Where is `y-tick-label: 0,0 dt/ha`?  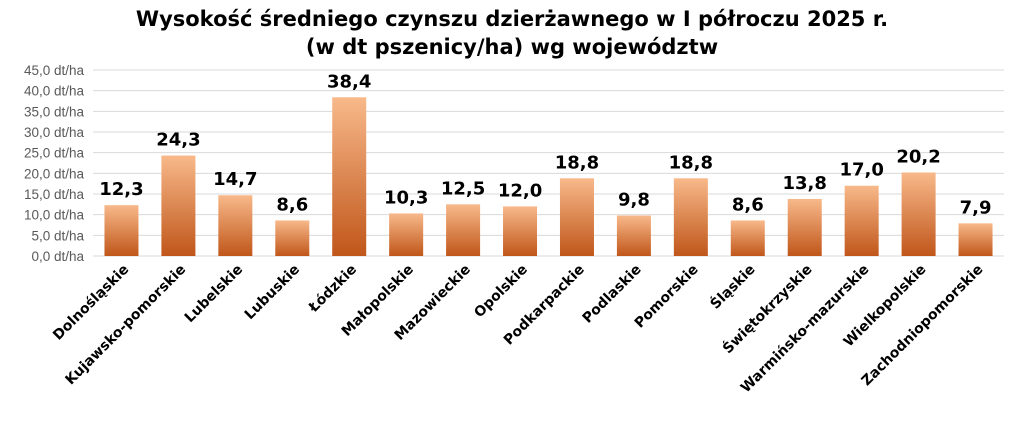
y-tick-label: 0,0 dt/ha is located at coordinates (57, 256).